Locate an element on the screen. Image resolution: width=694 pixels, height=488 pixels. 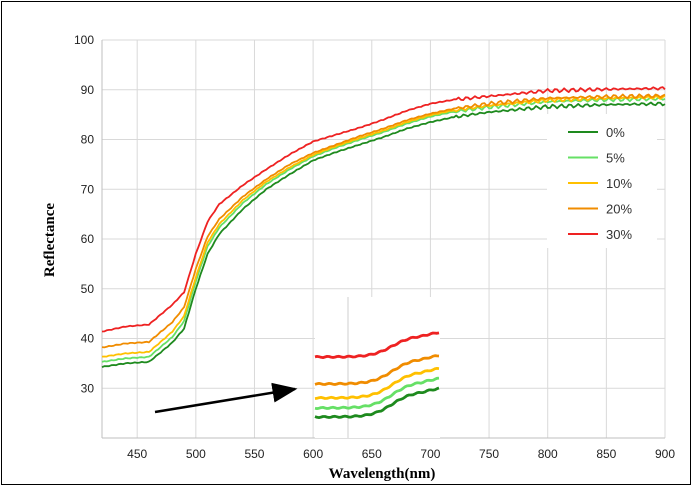
x-tick-label: 450 is located at coordinates (137, 454).